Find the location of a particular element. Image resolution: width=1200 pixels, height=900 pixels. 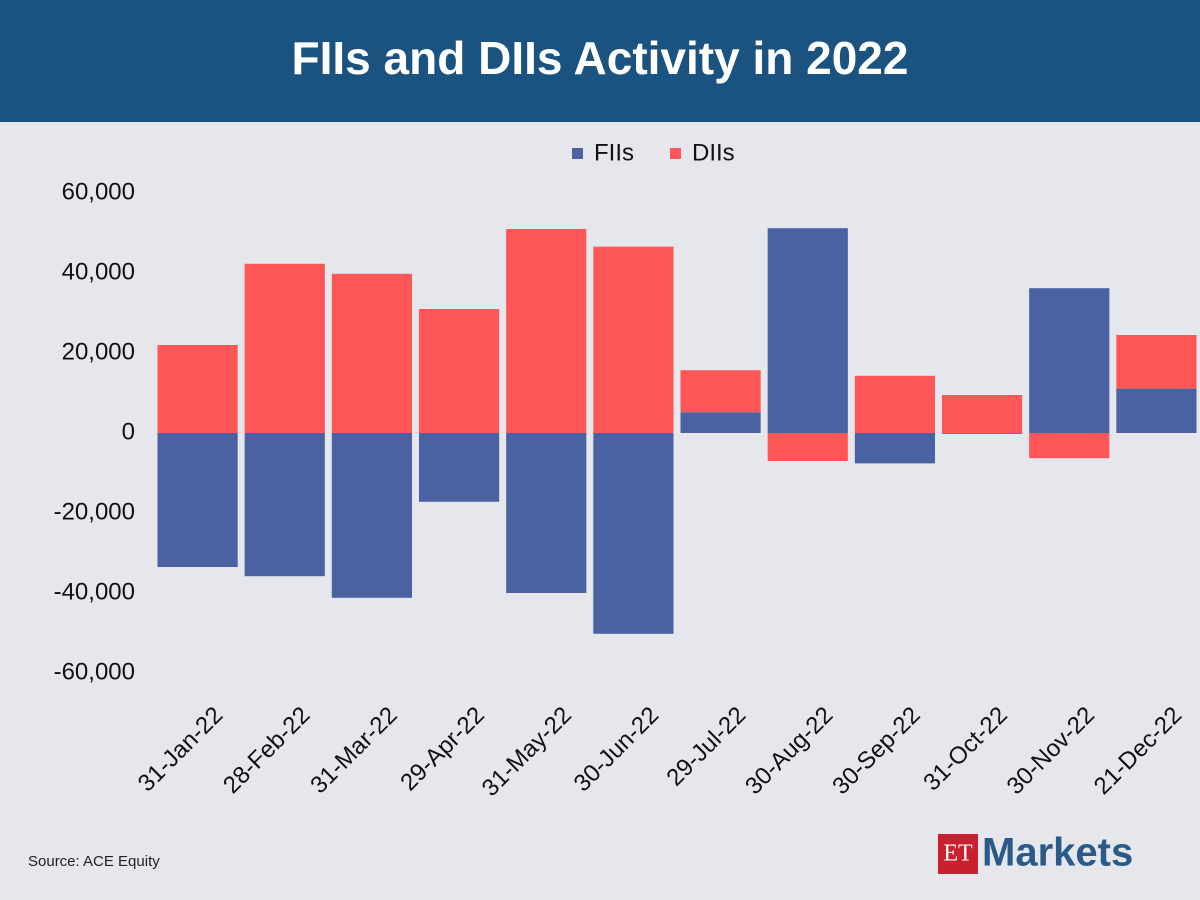

logo-prefix: ET is located at coordinates (958, 854).